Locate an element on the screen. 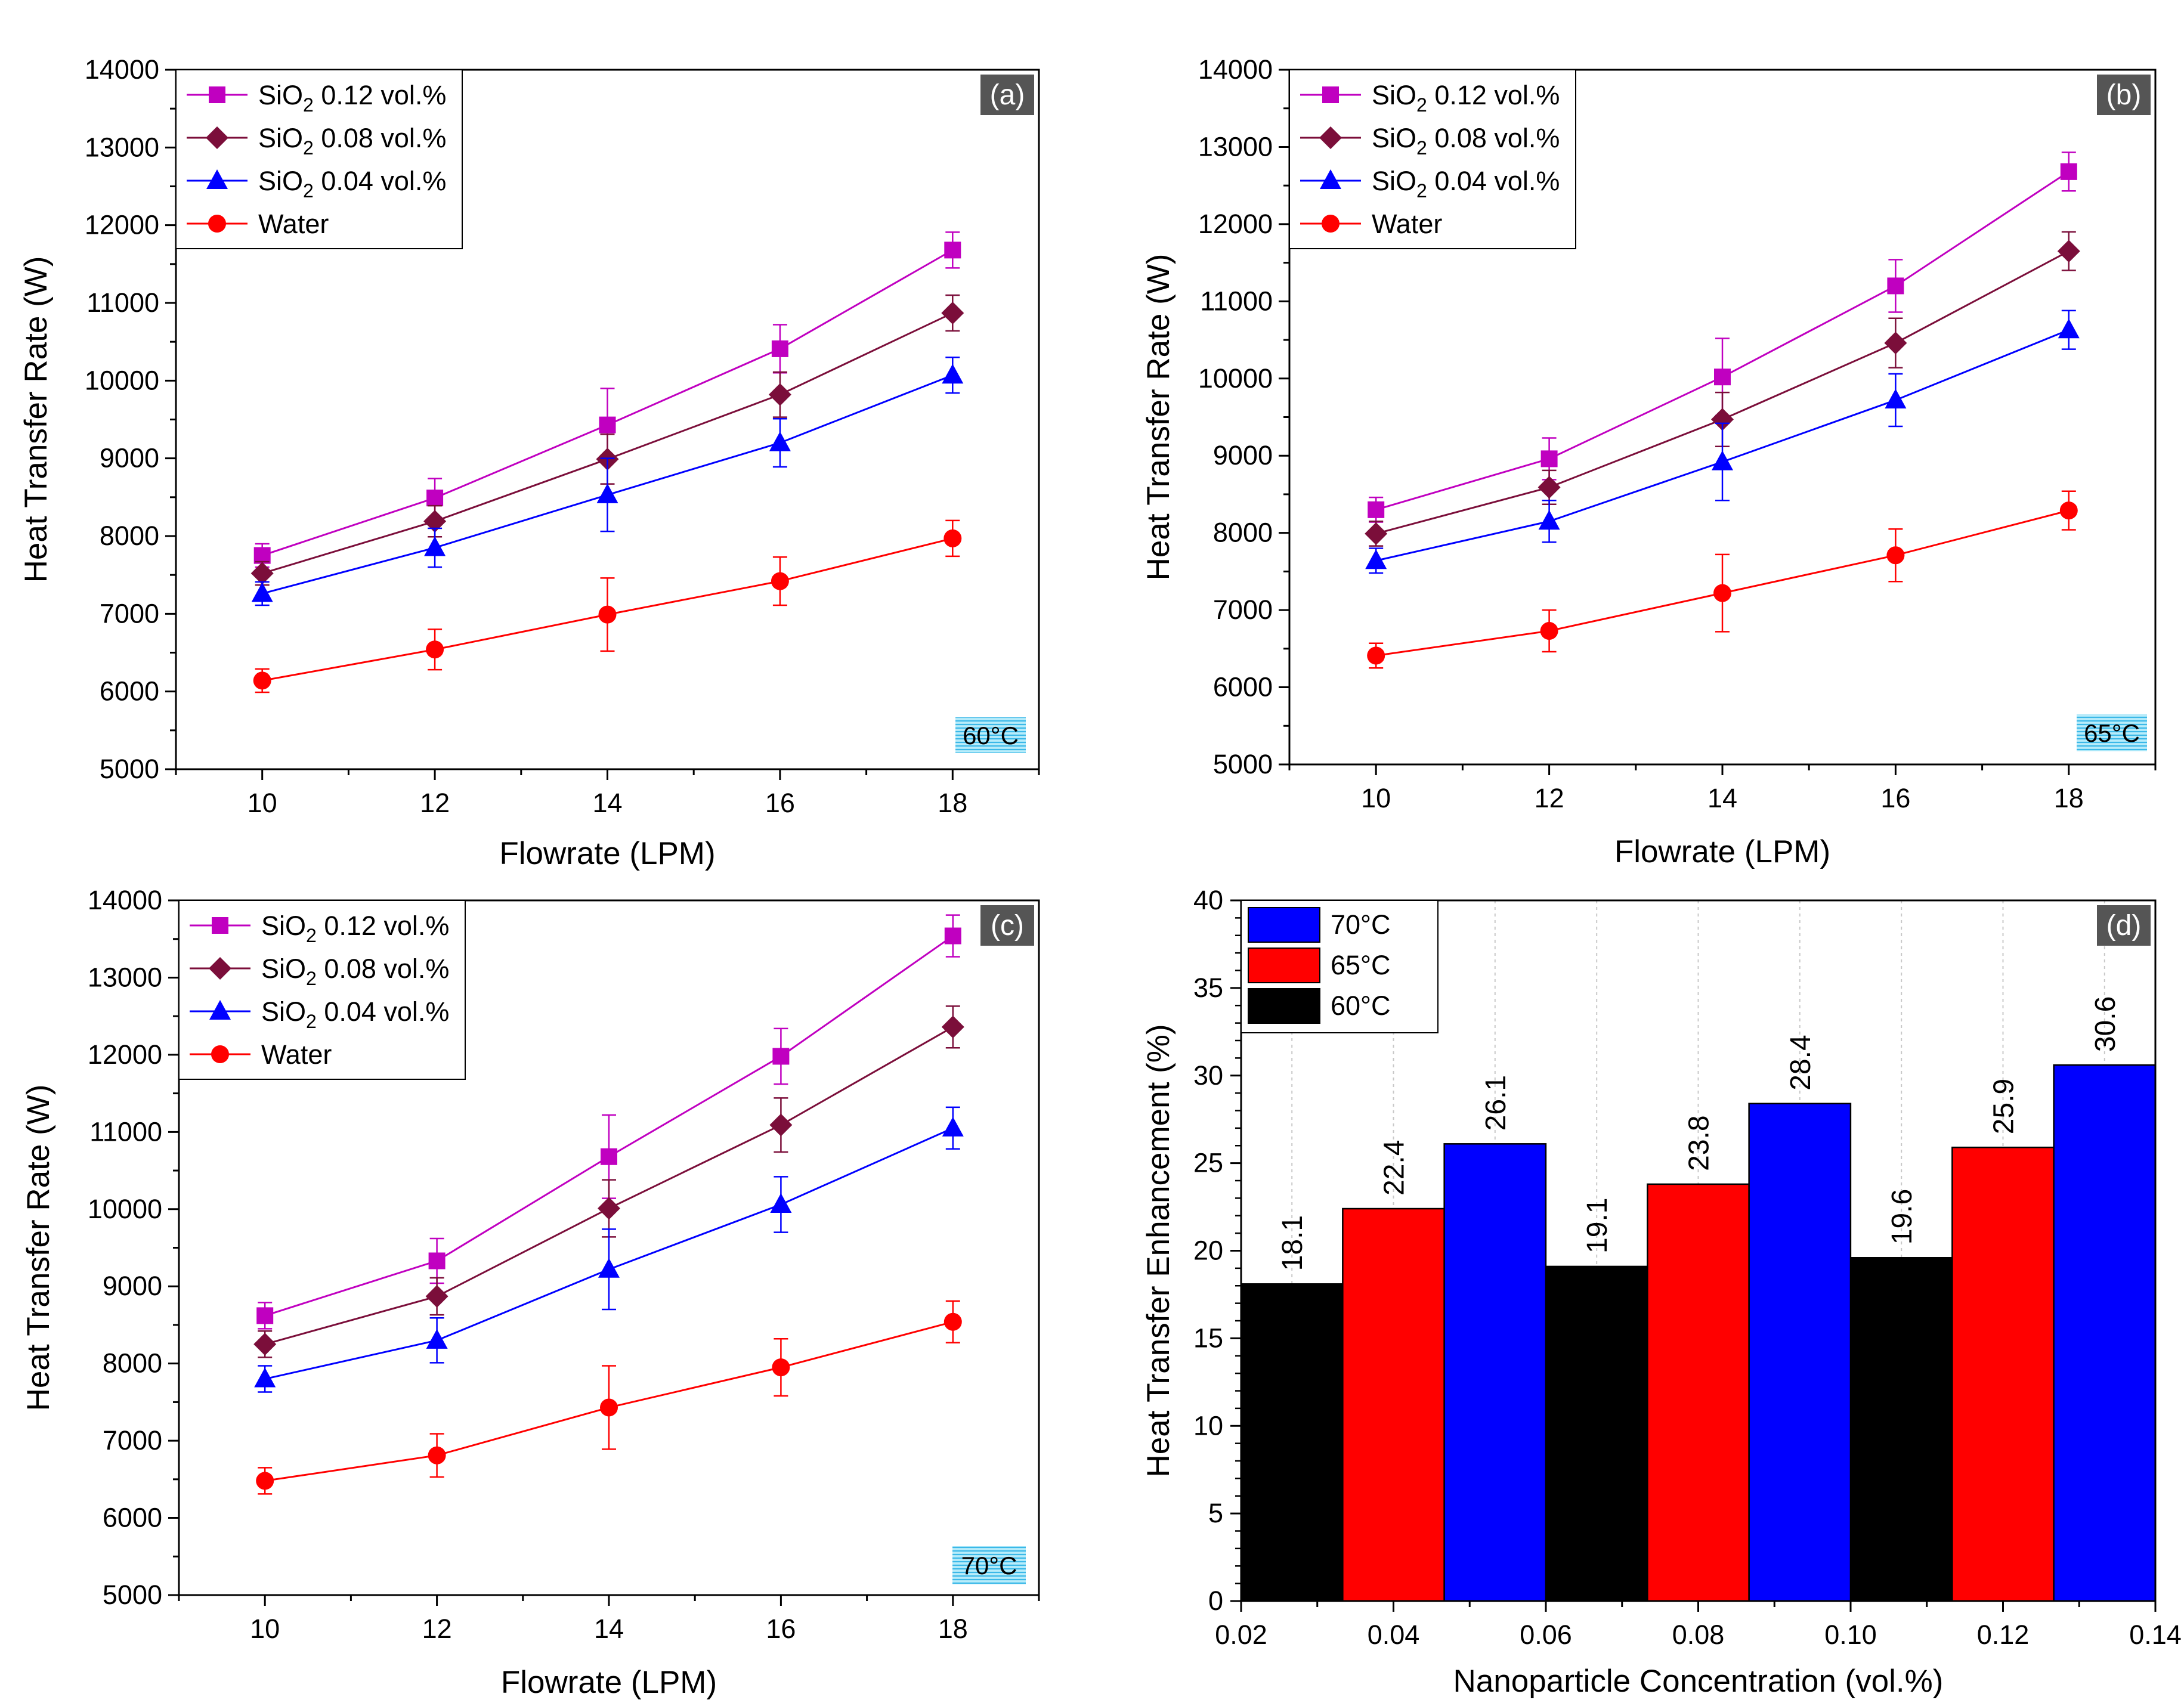 Image resolution: width=2184 pixels, height=1703 pixels. temperature-label-text: 70°C is located at coordinates (989, 1566).